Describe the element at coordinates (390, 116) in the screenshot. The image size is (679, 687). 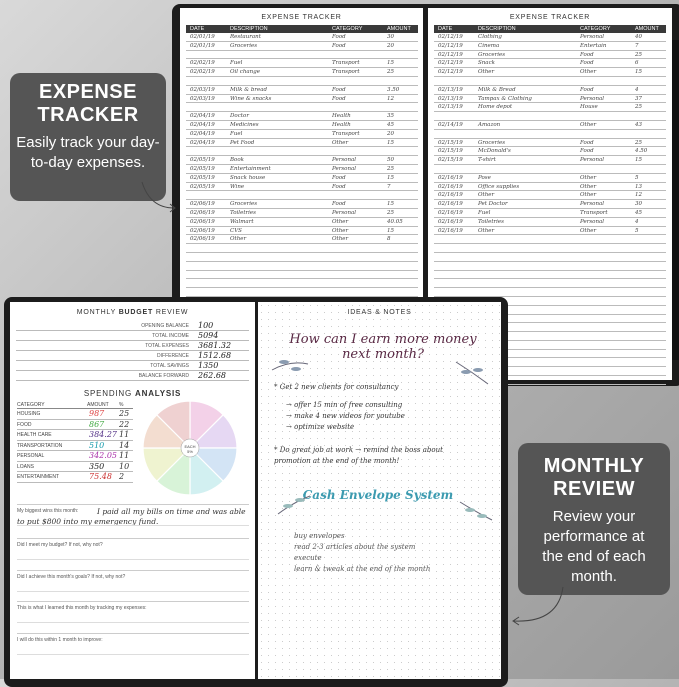
I see `expense-cell: 35` at that location.